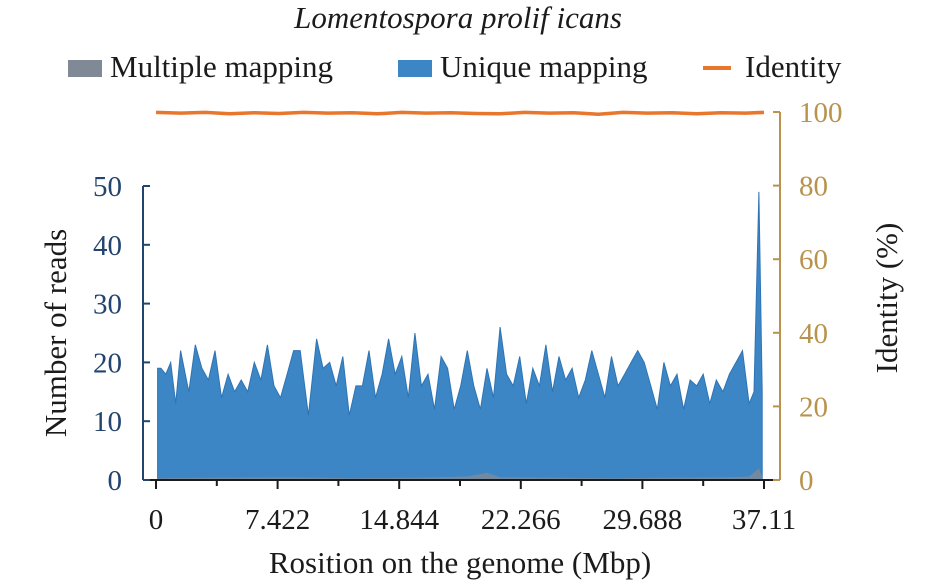 The width and height of the screenshot is (945, 586). What do you see at coordinates (415, 68) in the screenshot?
I see `legend-swatch-unique` at bounding box center [415, 68].